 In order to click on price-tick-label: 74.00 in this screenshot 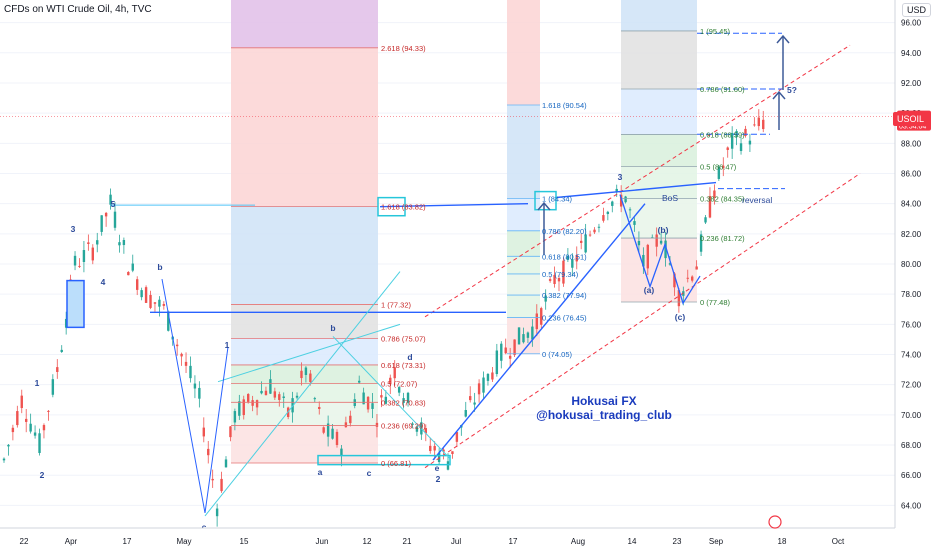, I will do `click(911, 355)`.